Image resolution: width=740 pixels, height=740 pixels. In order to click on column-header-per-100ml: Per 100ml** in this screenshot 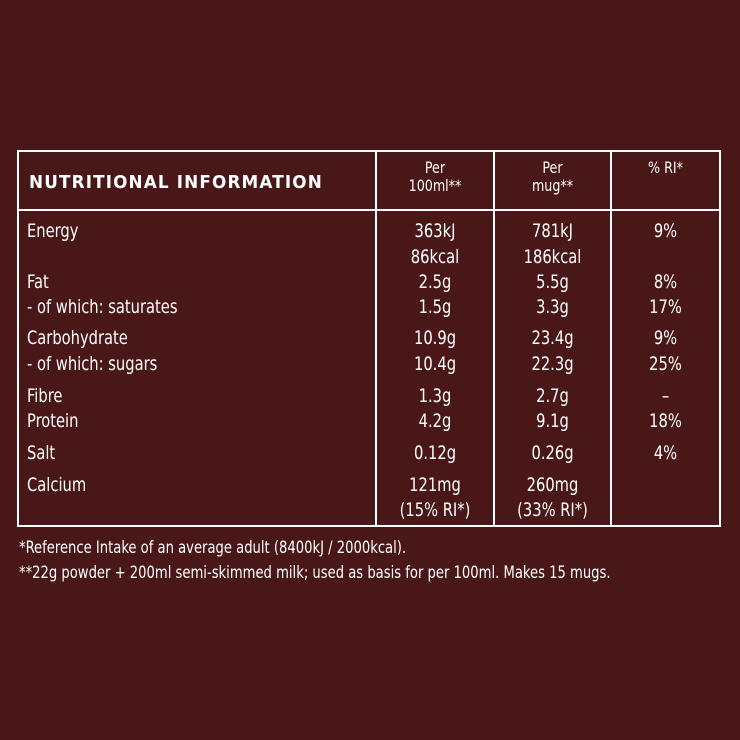, I will do `click(435, 177)`.